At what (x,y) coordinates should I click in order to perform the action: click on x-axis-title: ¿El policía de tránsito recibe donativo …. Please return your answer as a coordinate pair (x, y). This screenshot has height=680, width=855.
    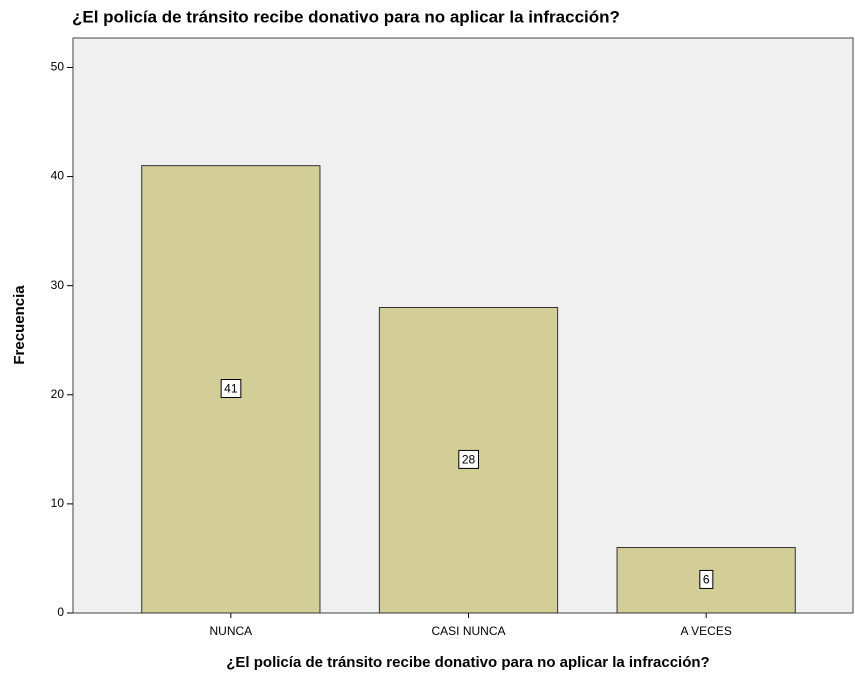
    Looking at the image, I should click on (467, 662).